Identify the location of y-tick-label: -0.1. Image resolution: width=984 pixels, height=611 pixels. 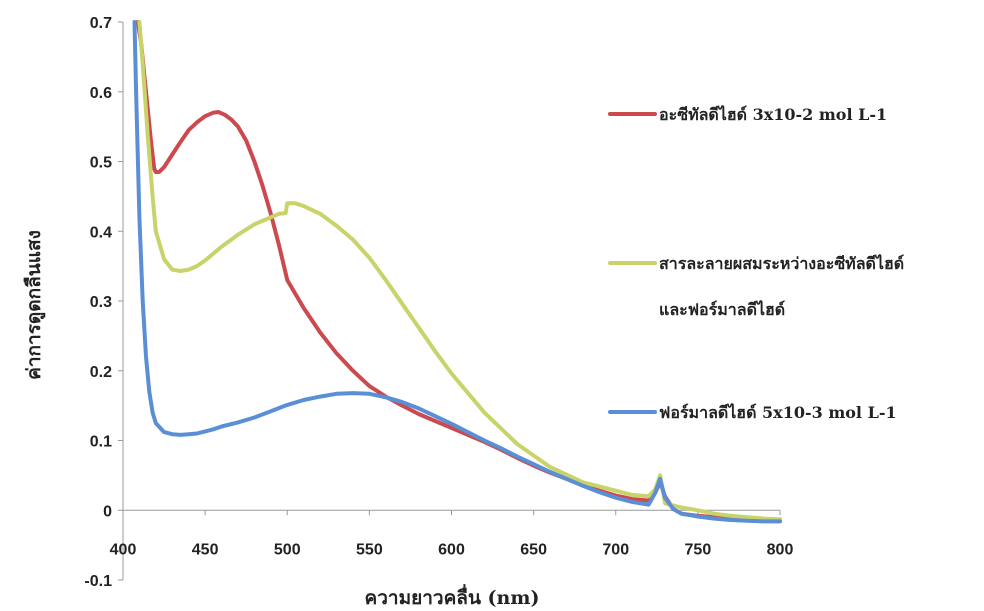
(98, 581).